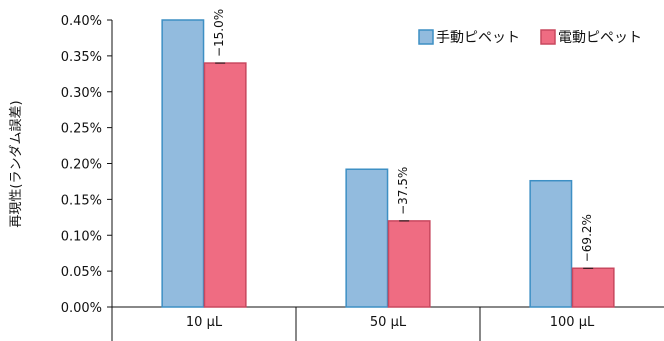 The height and width of the screenshot is (341, 664). What do you see at coordinates (81, 272) in the screenshot?
I see `y-tick-label: 0.05%` at bounding box center [81, 272].